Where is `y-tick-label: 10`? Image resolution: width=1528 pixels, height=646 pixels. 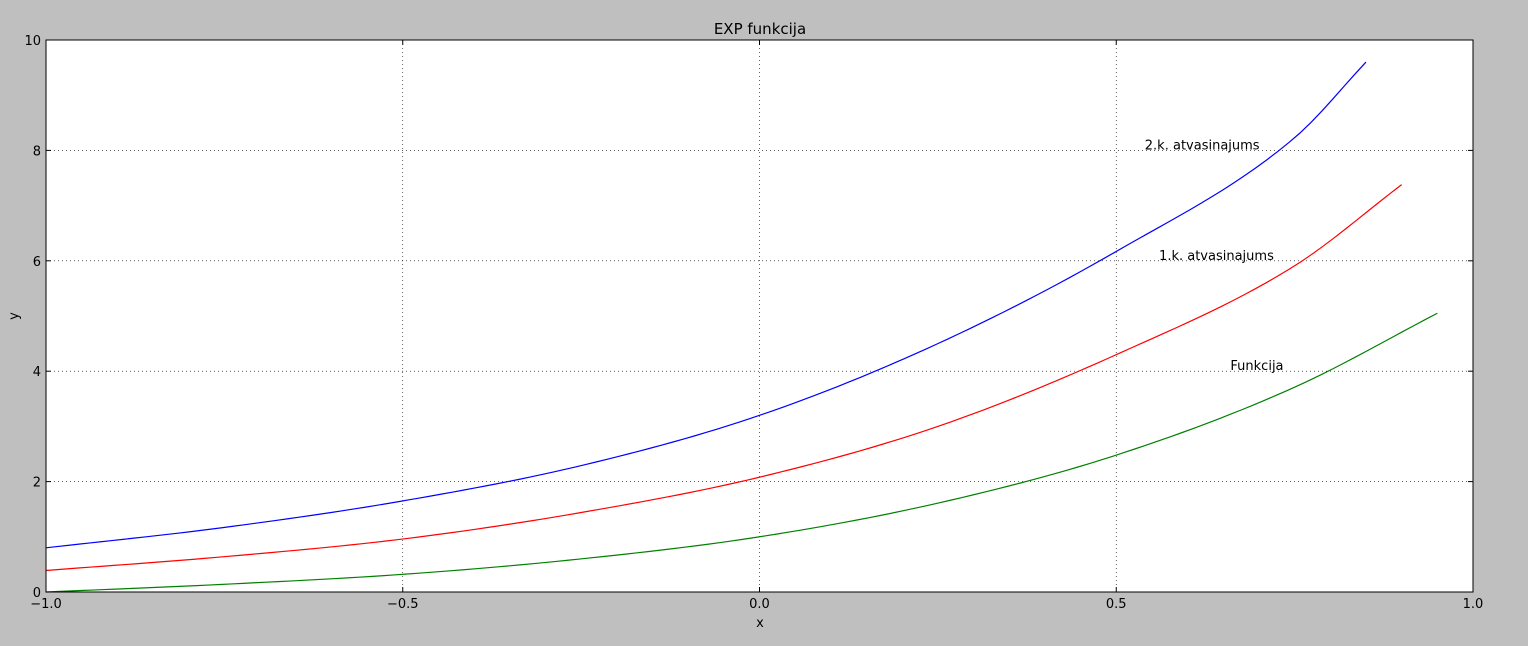
y-tick-label: 10 is located at coordinates (32, 41).